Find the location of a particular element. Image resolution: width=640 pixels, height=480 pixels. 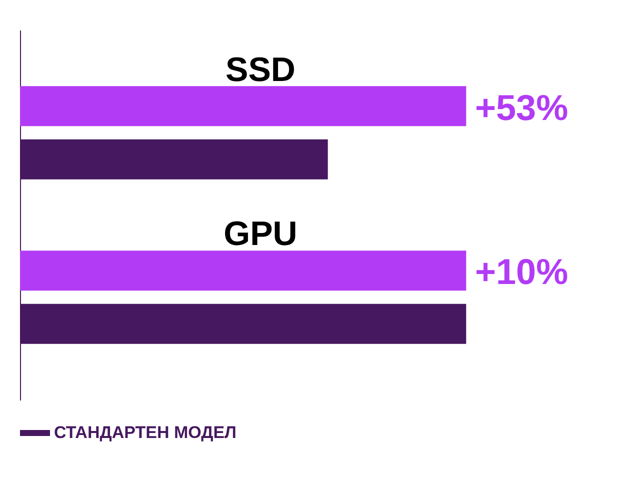

y-tick-label: SSD is located at coordinates (261, 69).